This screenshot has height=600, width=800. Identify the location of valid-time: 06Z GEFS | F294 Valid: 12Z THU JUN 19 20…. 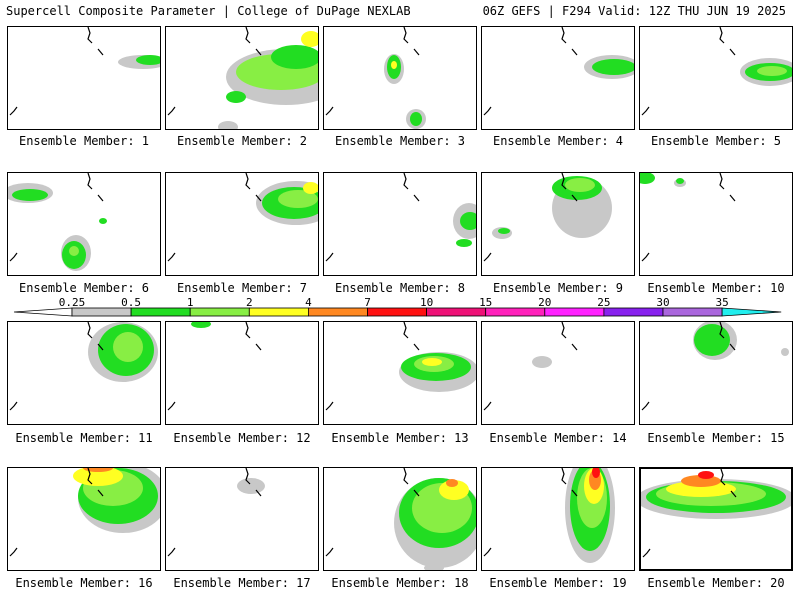
(634, 11).